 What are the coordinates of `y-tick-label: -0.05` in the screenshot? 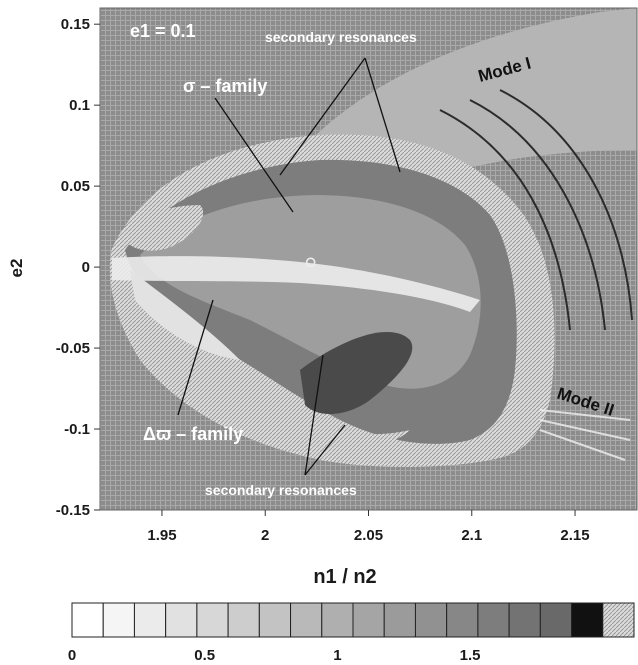 It's located at (73, 348).